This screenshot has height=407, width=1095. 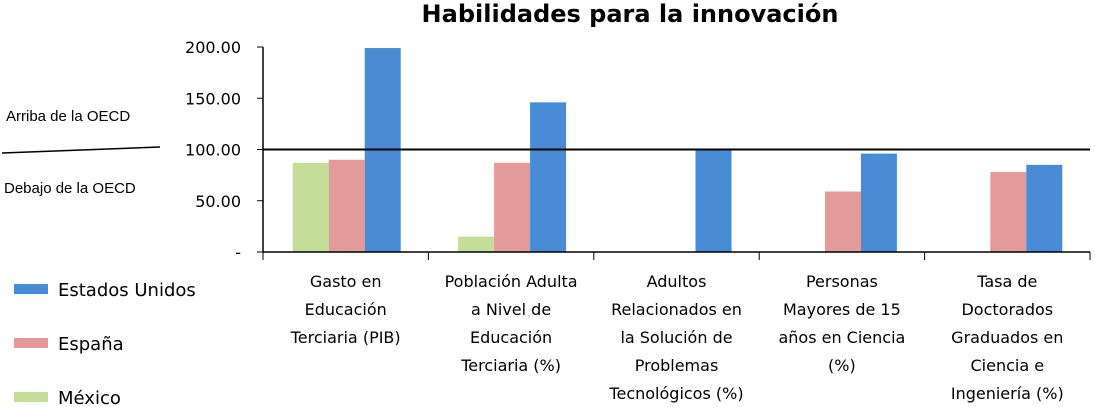 What do you see at coordinates (89, 397) in the screenshot?
I see `legend-label: México` at bounding box center [89, 397].